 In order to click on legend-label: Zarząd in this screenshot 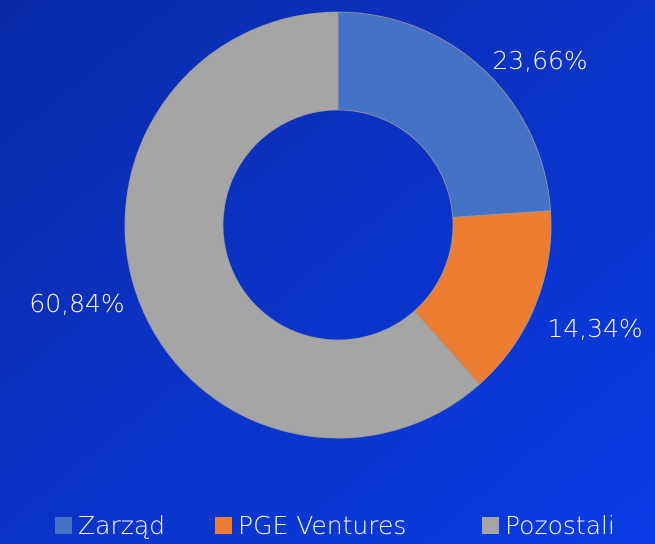, I will do `click(121, 525)`.